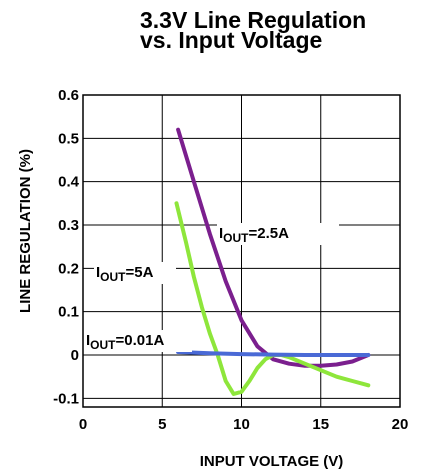  Describe the element at coordinates (69, 182) in the screenshot. I see `y-tick-label: 0.4` at that location.